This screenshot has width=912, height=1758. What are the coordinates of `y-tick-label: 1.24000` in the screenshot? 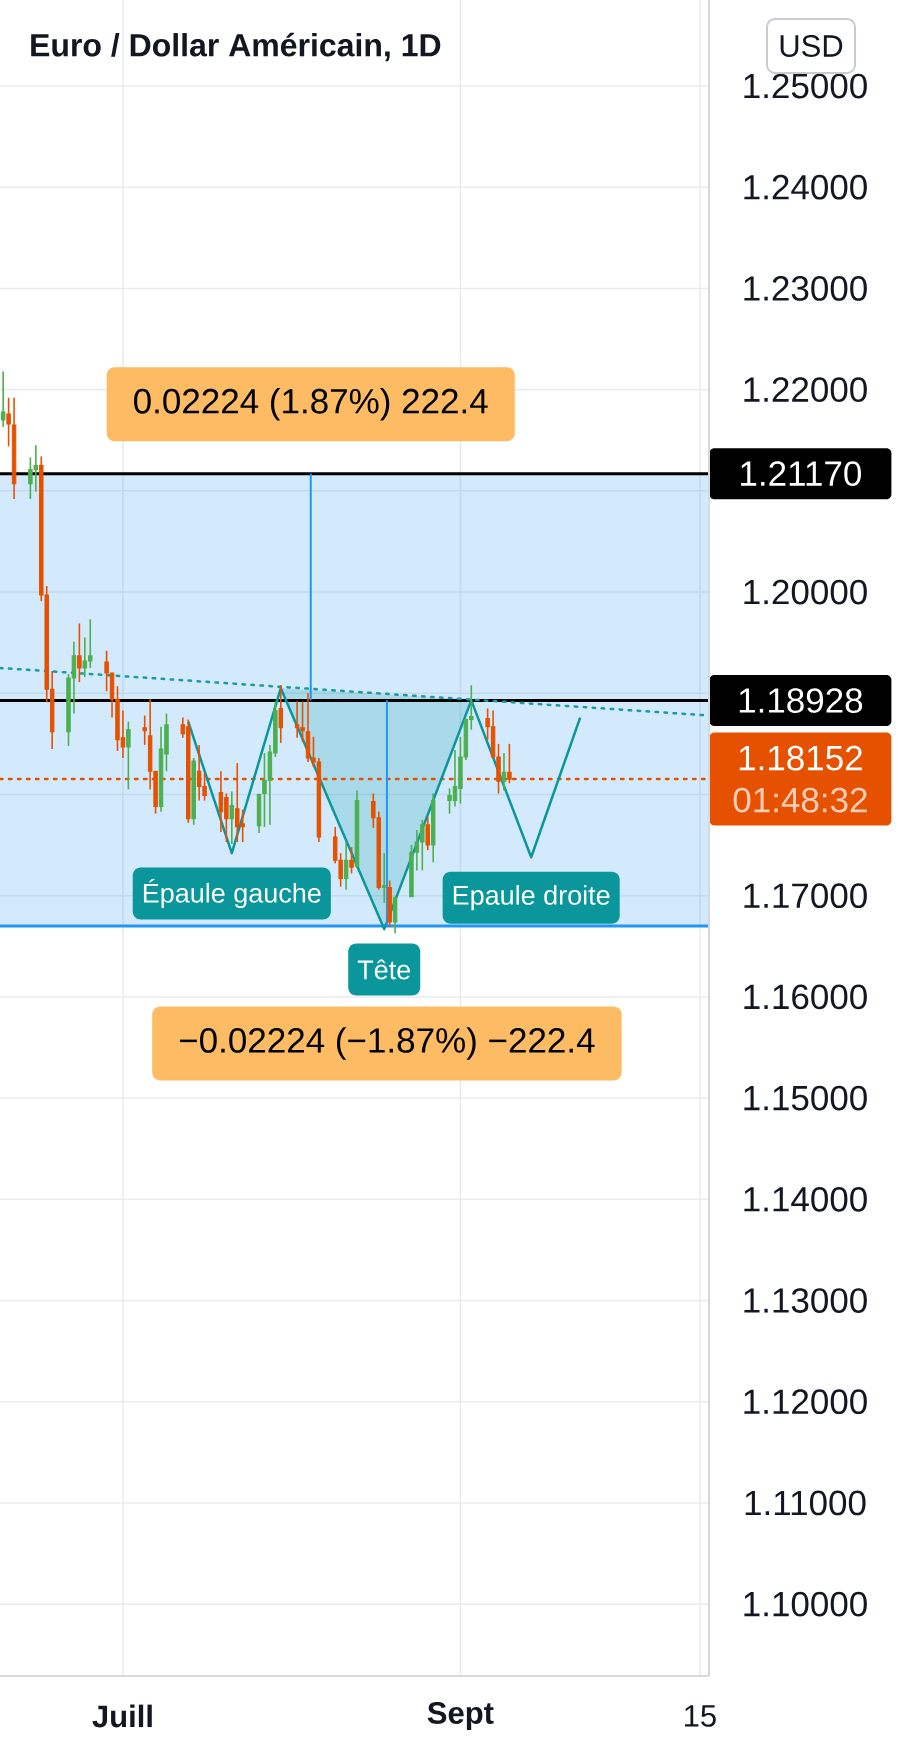 It's located at (805, 187).